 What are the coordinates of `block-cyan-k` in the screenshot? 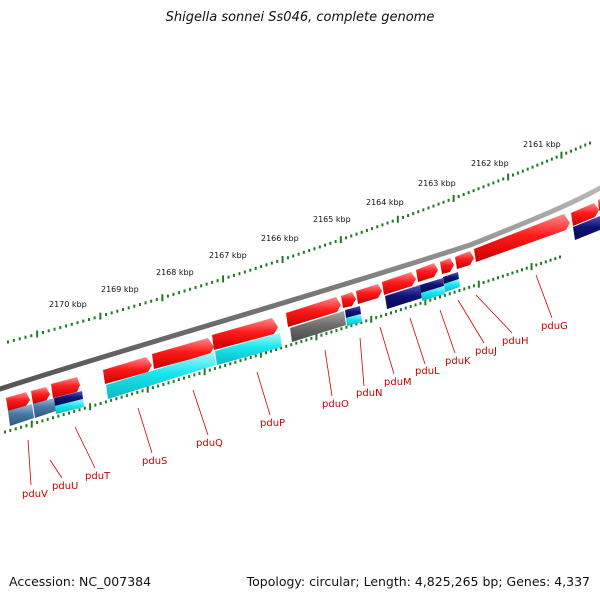 It's located at (433, 293).